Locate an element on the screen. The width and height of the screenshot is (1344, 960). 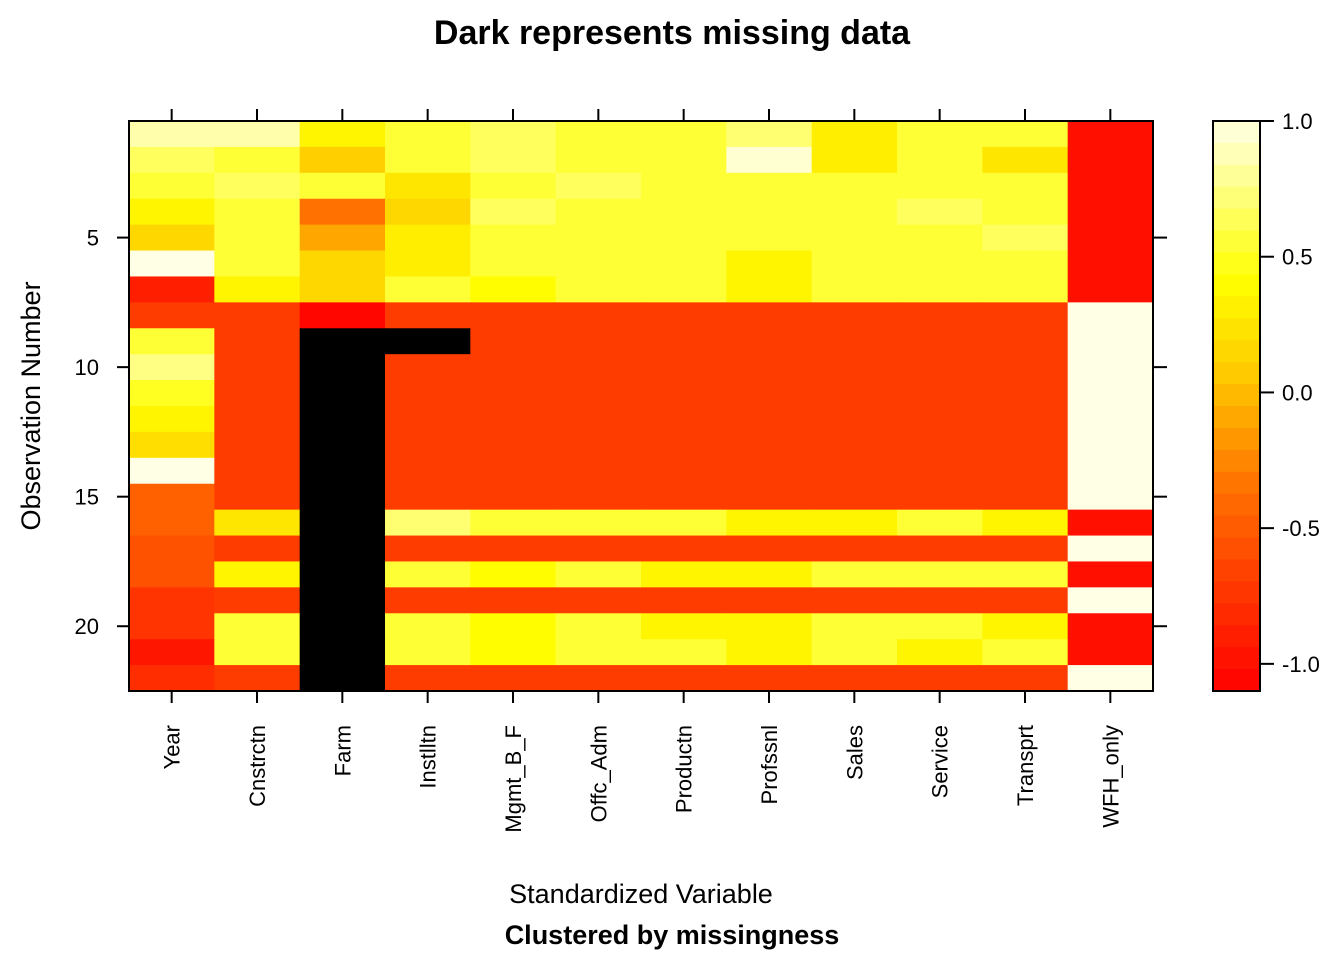
colorbar-tick-label: -0.5 is located at coordinates (1301, 528).